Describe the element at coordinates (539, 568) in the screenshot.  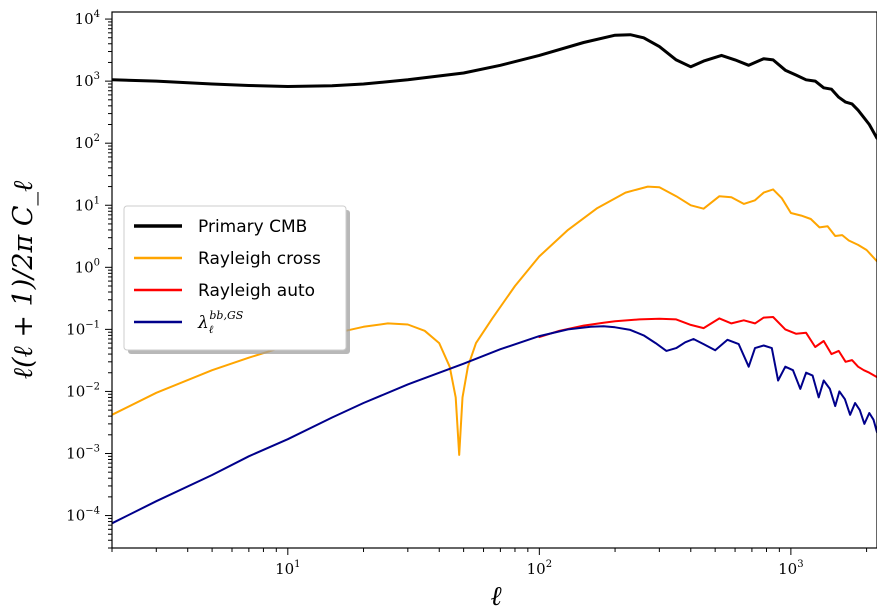
I see `x-tick-label: 10²` at that location.